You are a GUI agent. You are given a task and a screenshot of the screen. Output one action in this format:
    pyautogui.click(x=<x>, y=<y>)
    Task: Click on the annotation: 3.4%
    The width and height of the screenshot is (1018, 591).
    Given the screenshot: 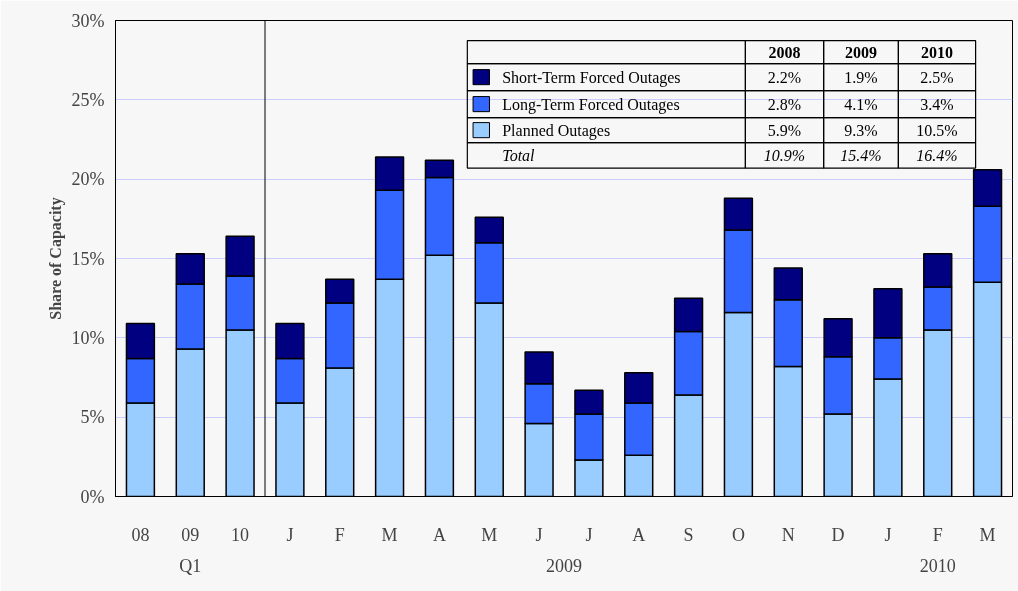 What is the action you would take?
    pyautogui.click(x=937, y=104)
    